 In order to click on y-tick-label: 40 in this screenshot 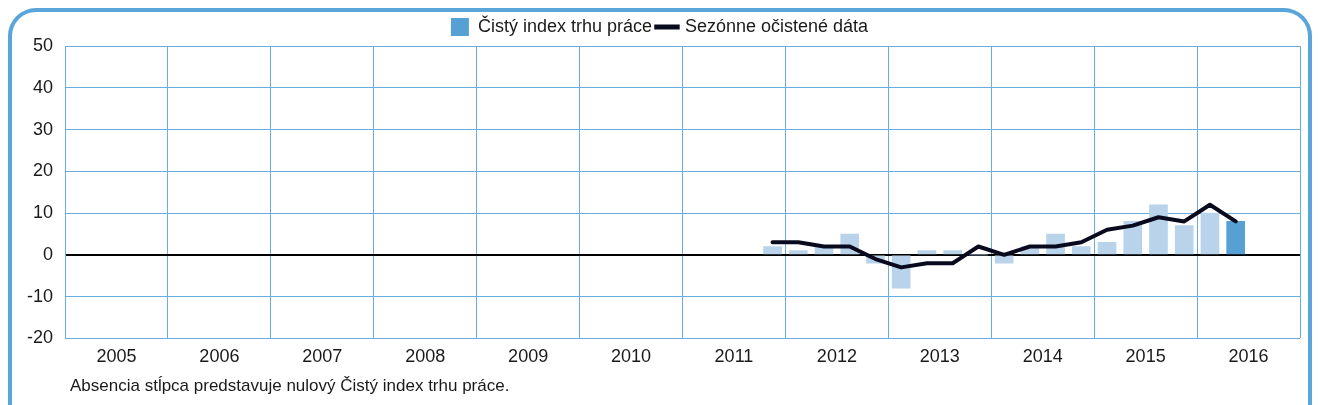, I will do `click(43, 86)`.